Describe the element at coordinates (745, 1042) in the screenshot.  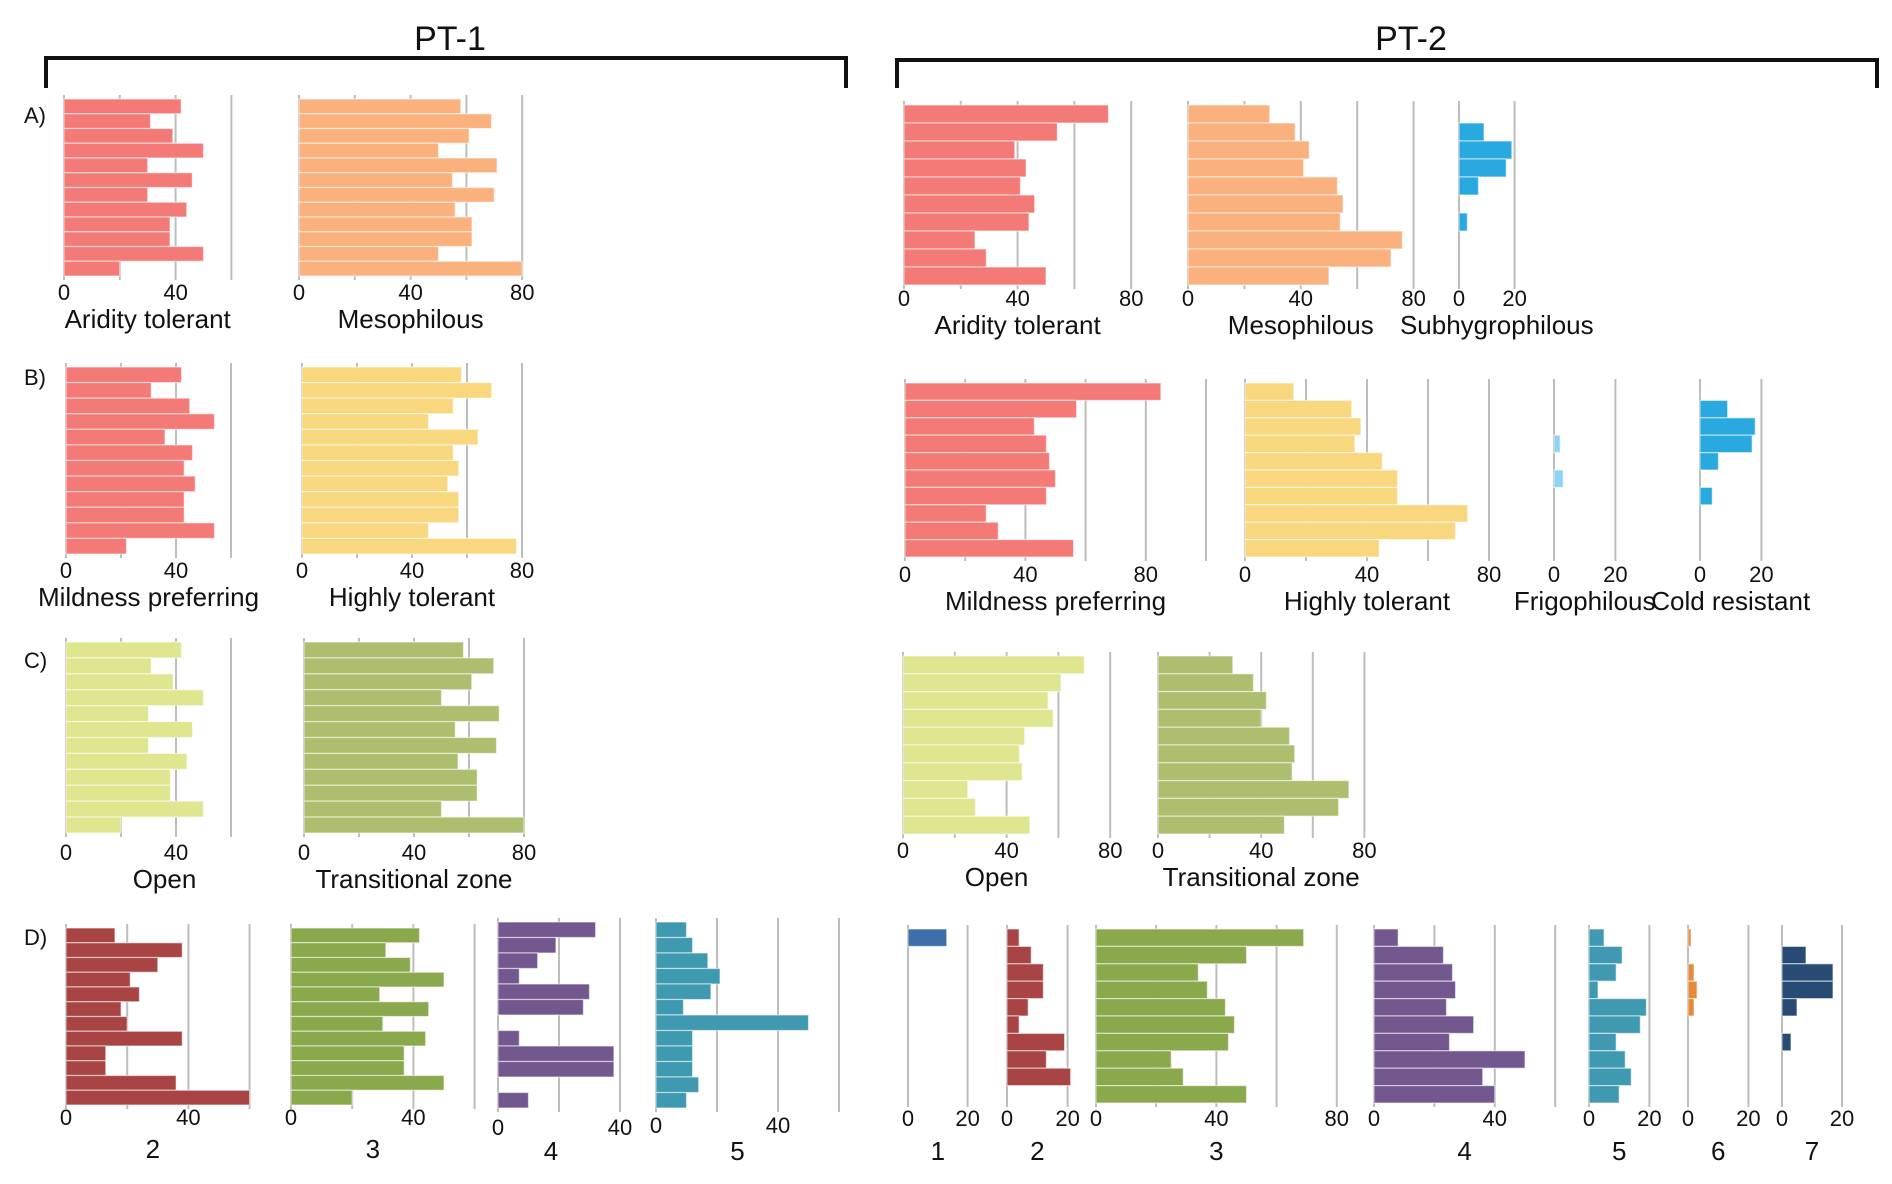
I see `panel-pt-1-d-5: 0 40 5` at that location.